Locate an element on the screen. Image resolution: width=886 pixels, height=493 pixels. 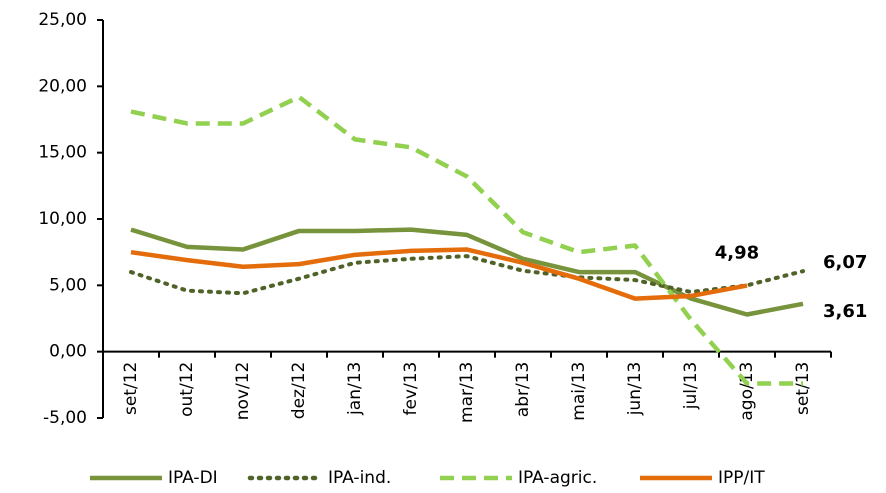
x-tick-label: abr/13 is located at coordinates (523, 390).